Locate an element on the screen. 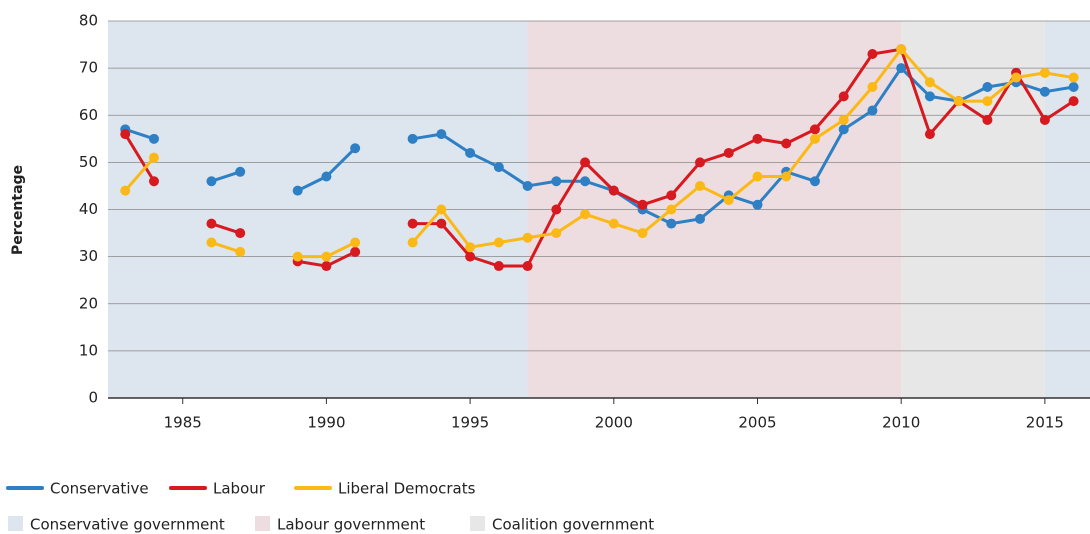  y-tick-label: 40 is located at coordinates (88, 209).